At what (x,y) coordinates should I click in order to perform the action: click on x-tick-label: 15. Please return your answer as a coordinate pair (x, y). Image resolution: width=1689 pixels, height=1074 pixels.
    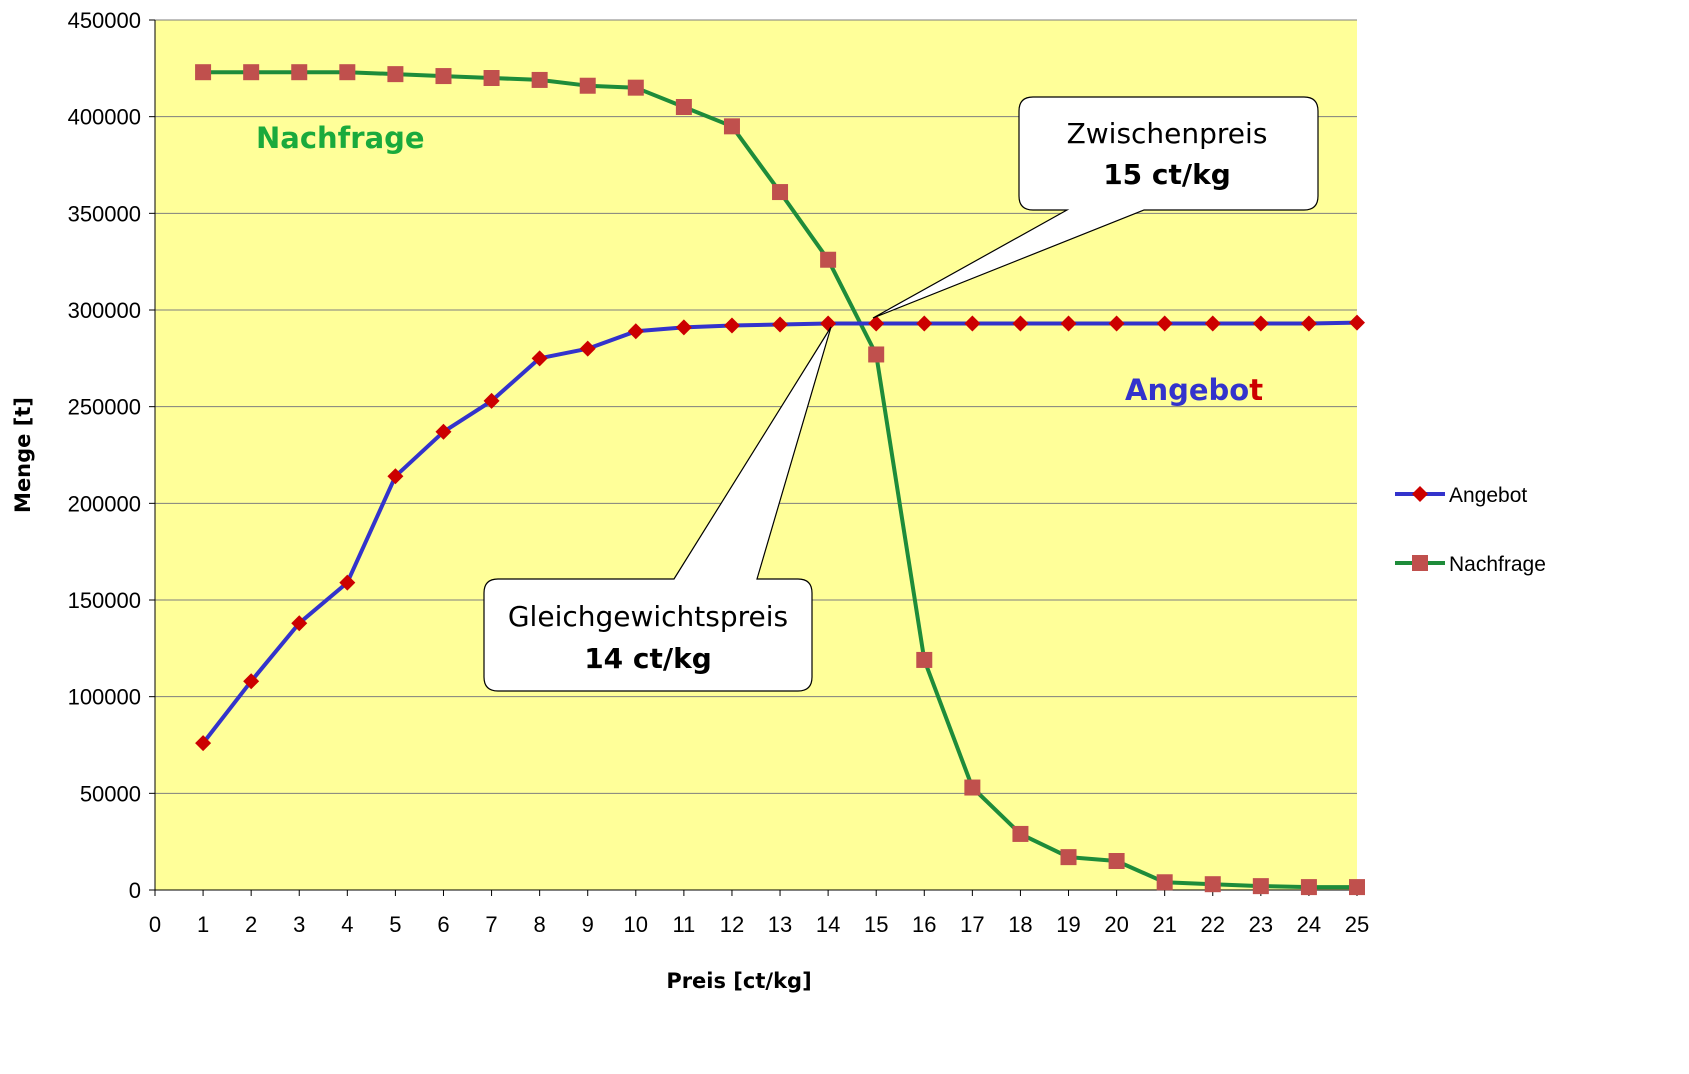
    Looking at the image, I should click on (876, 924).